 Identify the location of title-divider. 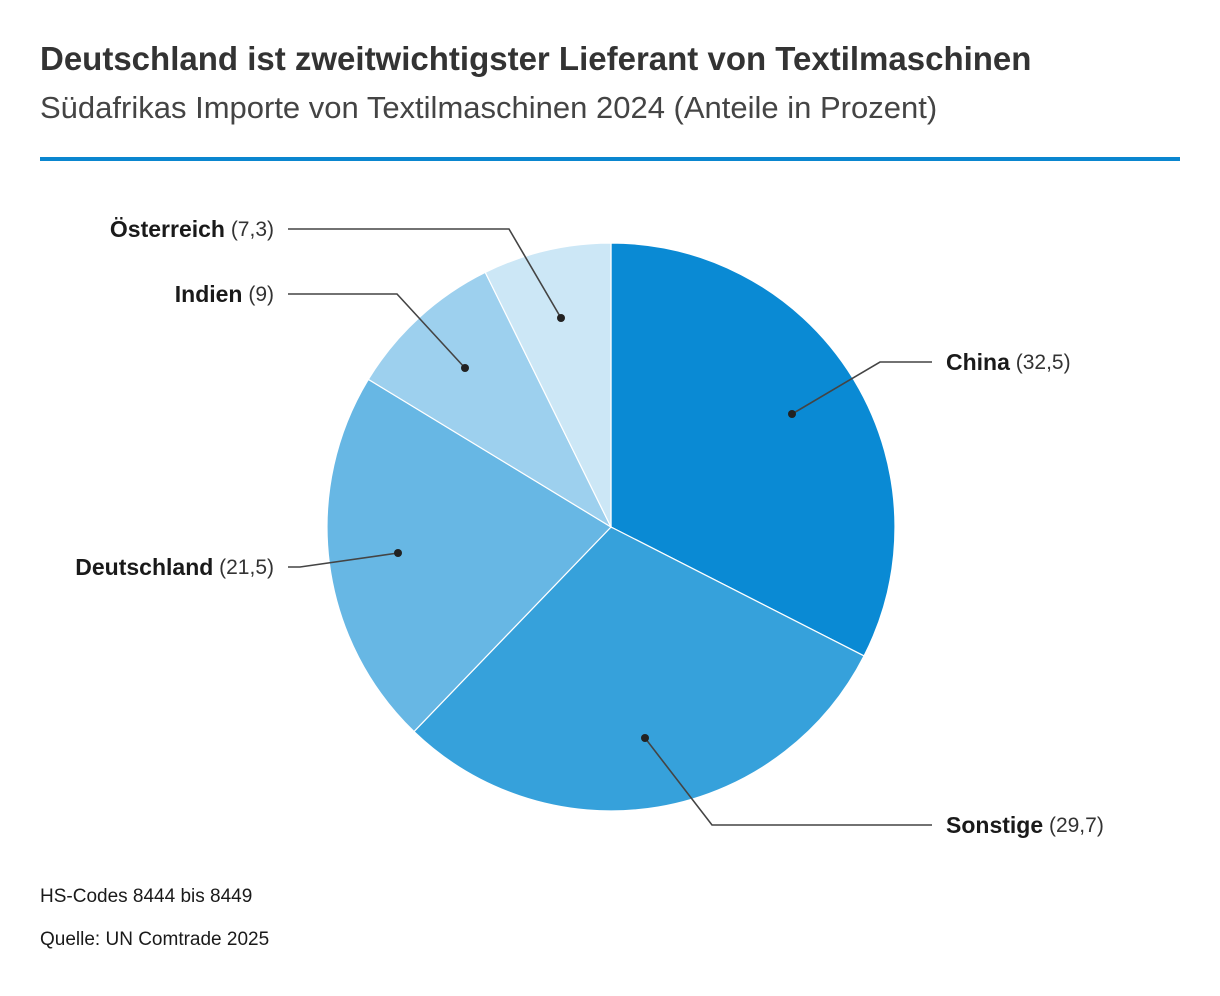
(610, 159).